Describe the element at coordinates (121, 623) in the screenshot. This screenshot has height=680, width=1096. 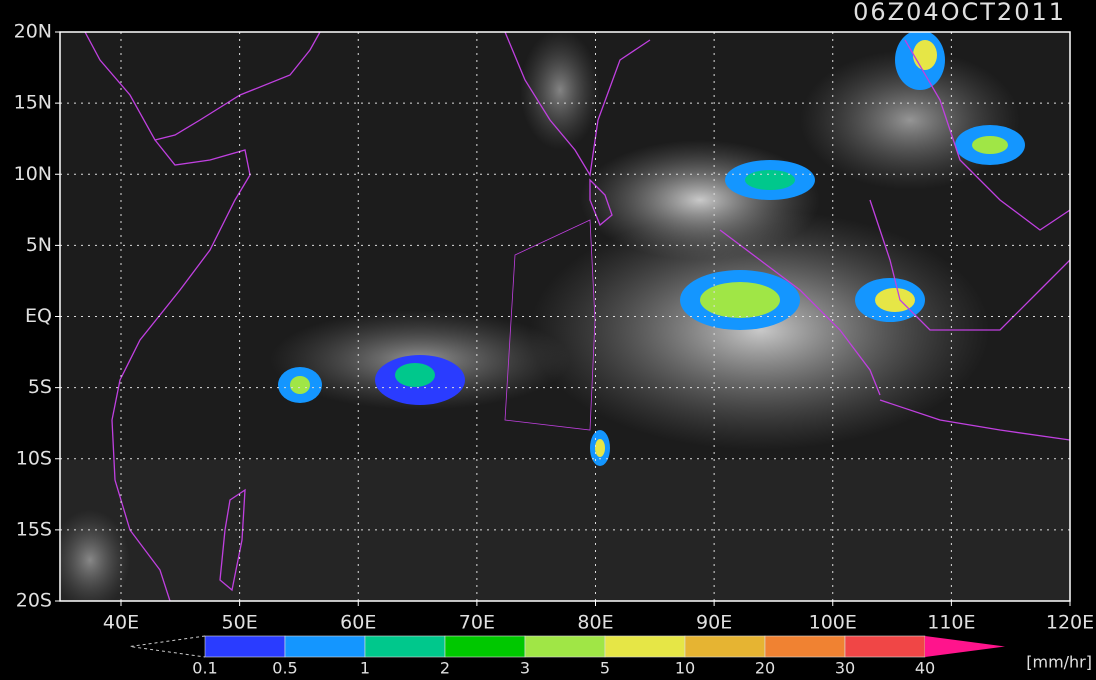
I see `lon-label: 40E` at that location.